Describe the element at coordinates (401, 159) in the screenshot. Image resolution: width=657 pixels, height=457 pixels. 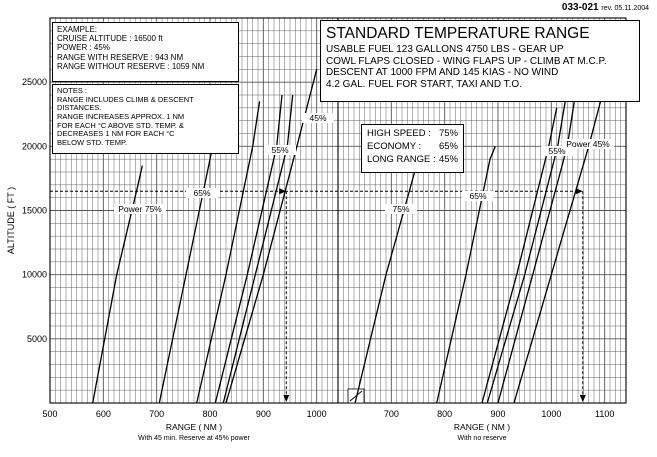
I see `speed-label: LONG RANGE :` at that location.